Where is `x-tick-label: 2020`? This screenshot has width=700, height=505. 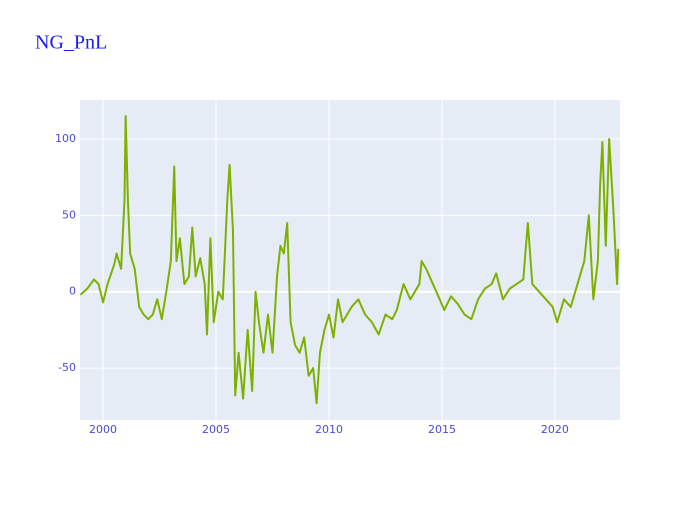 x-tick-label: 2020 is located at coordinates (555, 429).